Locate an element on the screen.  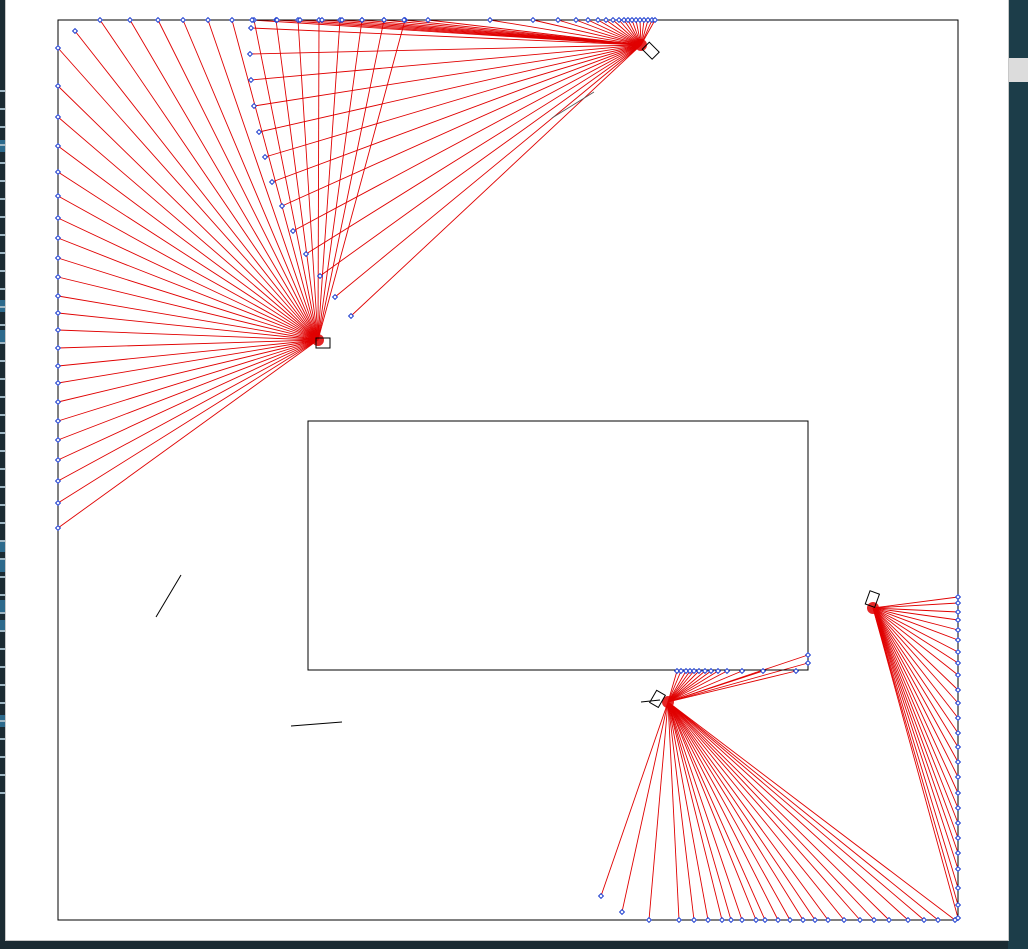
background-highlight is located at coordinates (5, 146).